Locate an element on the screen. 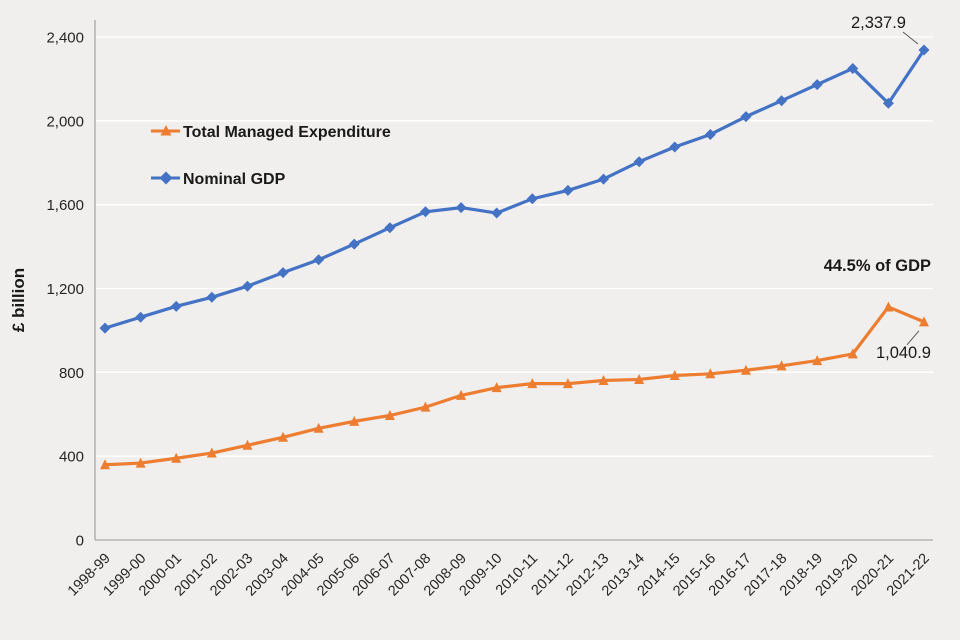  y-axis-tick-labels: 0 400 800 1,200 1,600 2,000 2,400 is located at coordinates (65, 290).